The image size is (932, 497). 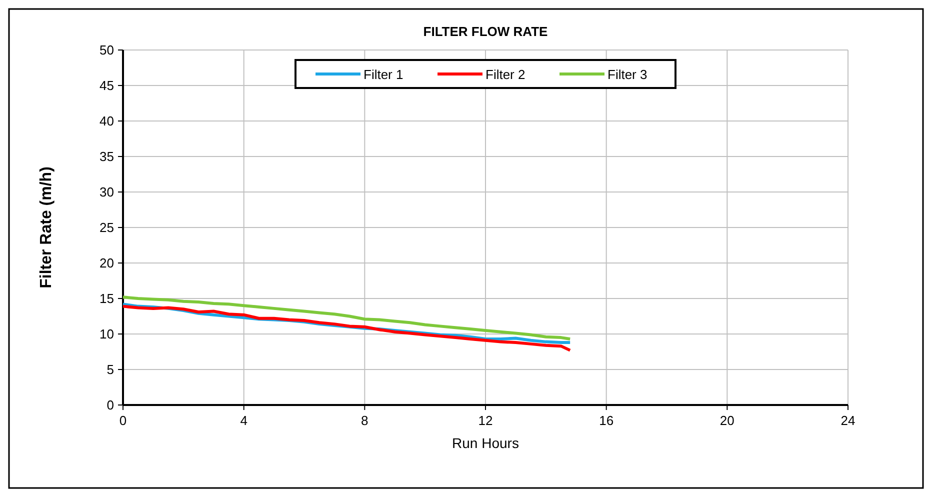 What do you see at coordinates (485, 420) in the screenshot?
I see `x-tick-label: 12` at bounding box center [485, 420].